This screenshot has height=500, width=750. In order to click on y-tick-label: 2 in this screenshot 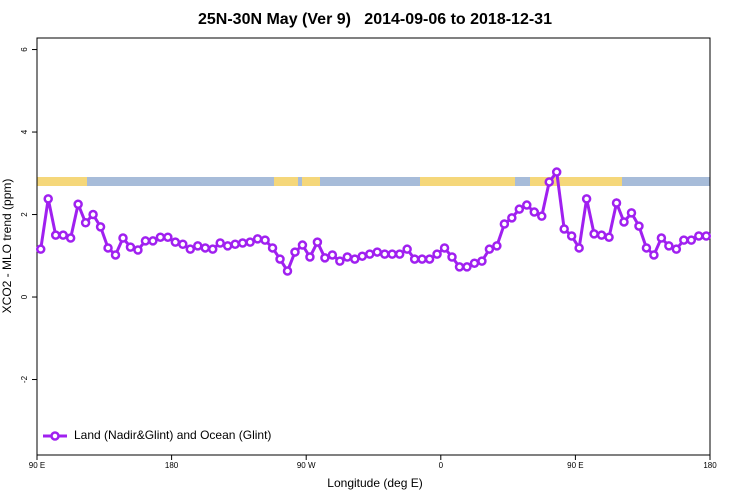, I will do `click(24, 214)`.